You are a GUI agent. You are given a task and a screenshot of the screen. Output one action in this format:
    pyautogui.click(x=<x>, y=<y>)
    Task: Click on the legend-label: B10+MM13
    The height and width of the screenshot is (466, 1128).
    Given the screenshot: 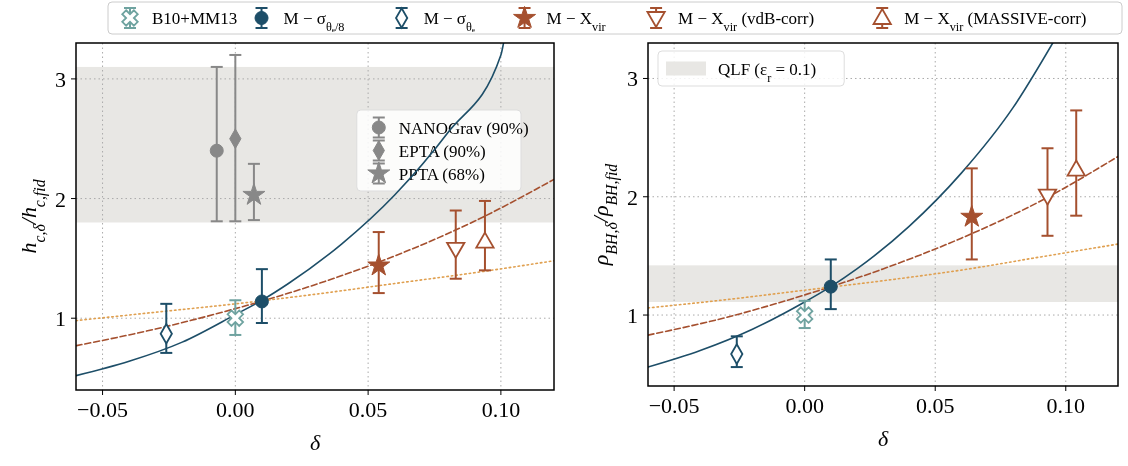 What is the action you would take?
    pyautogui.click(x=195, y=18)
    